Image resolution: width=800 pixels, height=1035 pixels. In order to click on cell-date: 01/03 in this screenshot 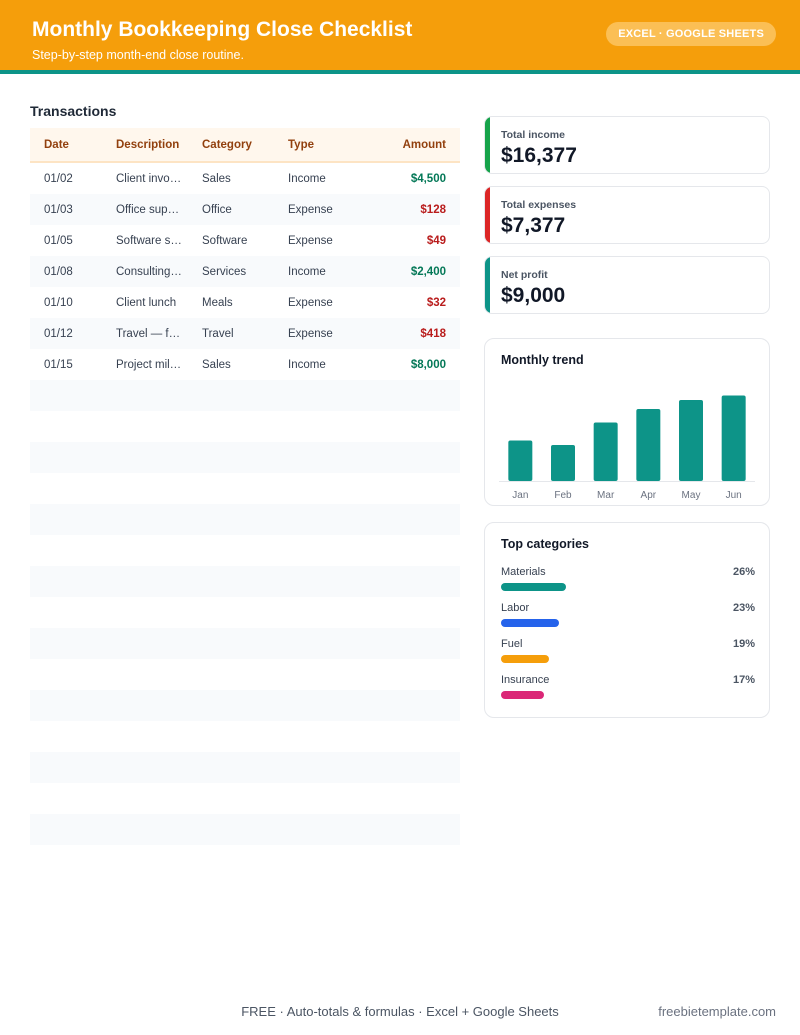, I will do `click(58, 209)`.